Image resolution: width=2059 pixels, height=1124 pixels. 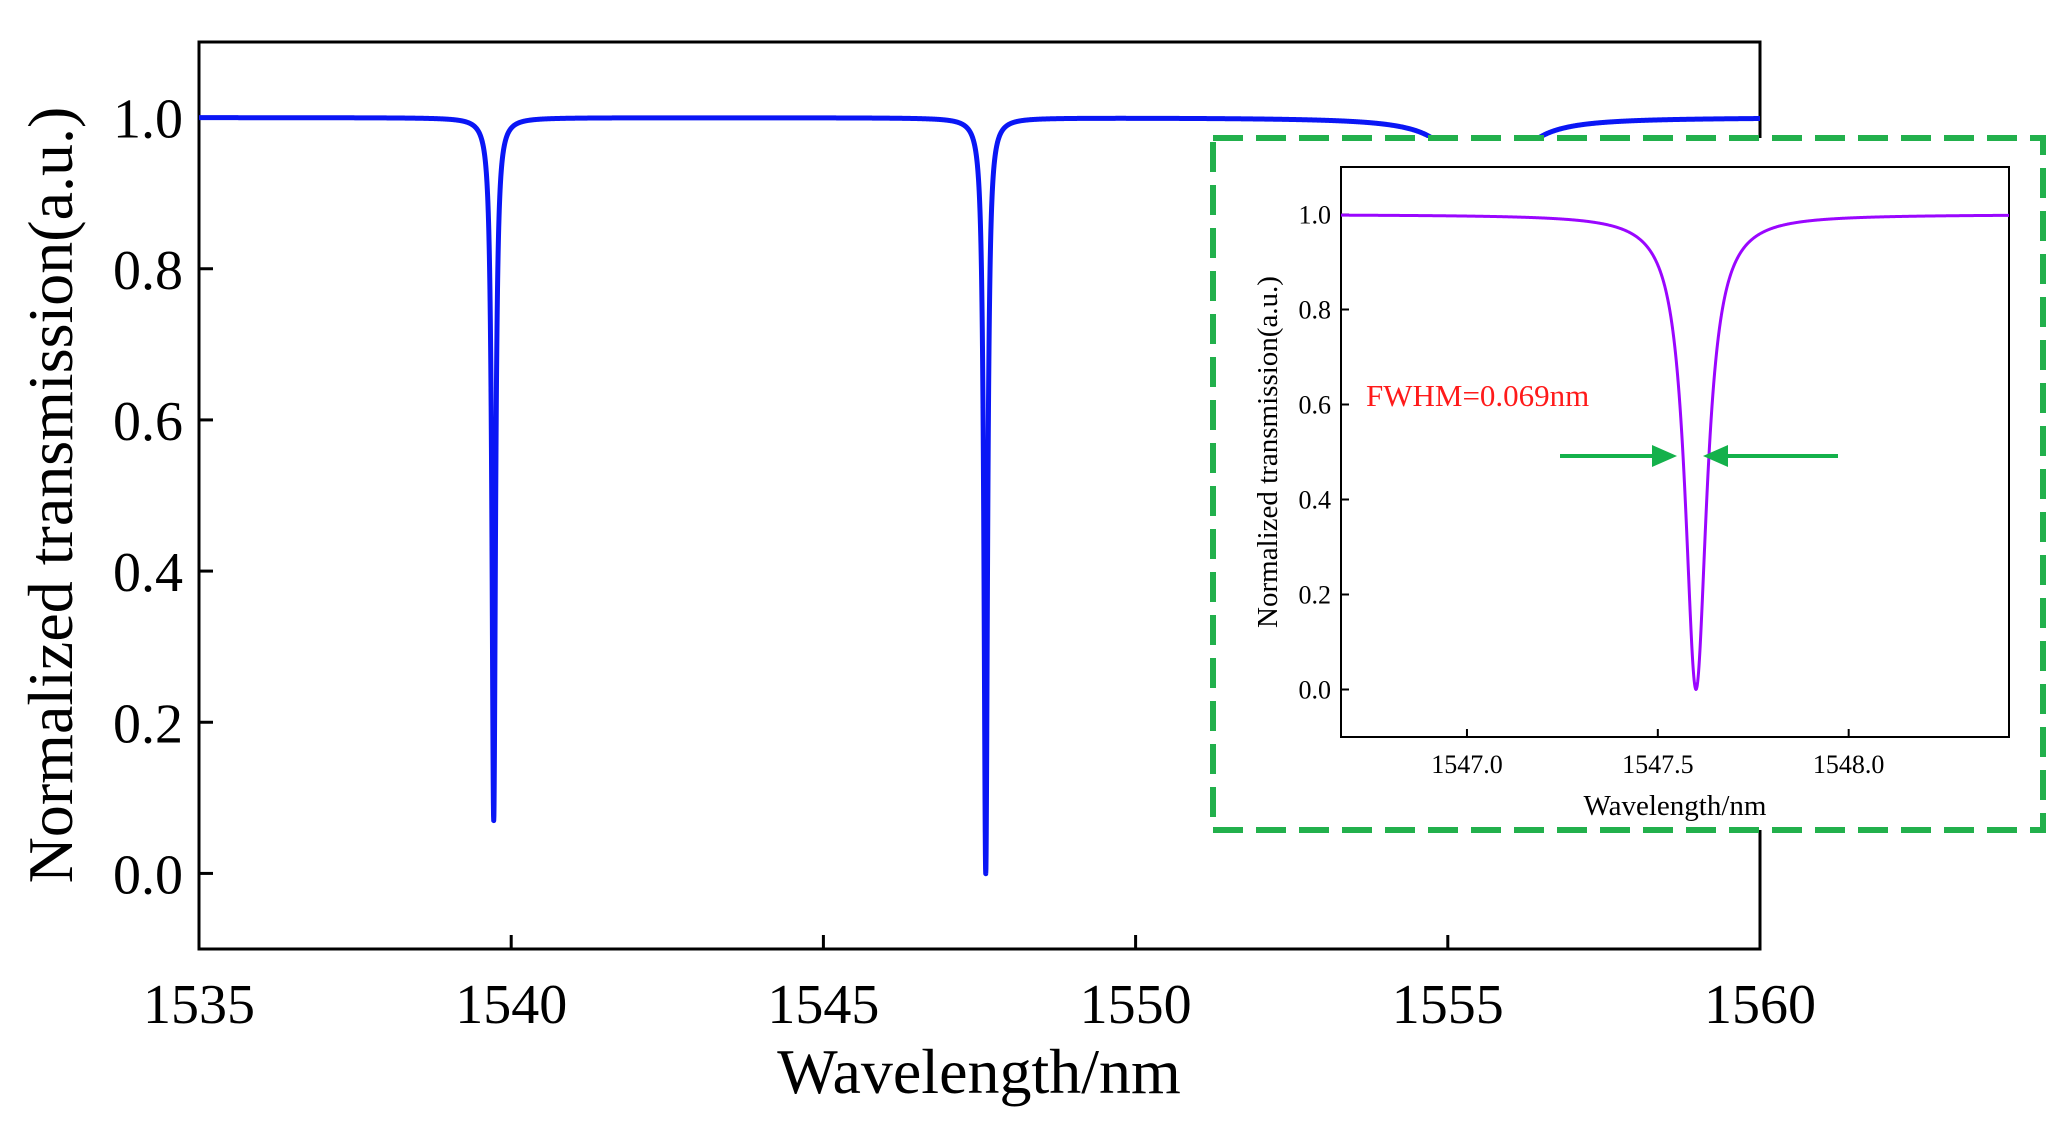 I want to click on inset-series, so click(x=1675, y=452).